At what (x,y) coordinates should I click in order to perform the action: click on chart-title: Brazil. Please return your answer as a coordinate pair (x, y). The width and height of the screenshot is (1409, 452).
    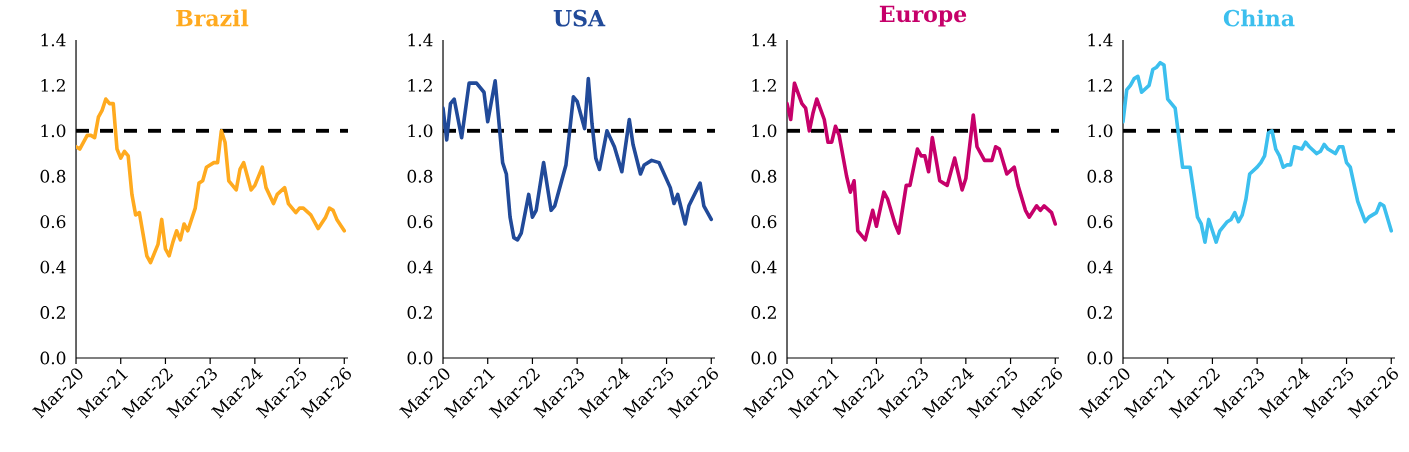
    Looking at the image, I should click on (212, 18).